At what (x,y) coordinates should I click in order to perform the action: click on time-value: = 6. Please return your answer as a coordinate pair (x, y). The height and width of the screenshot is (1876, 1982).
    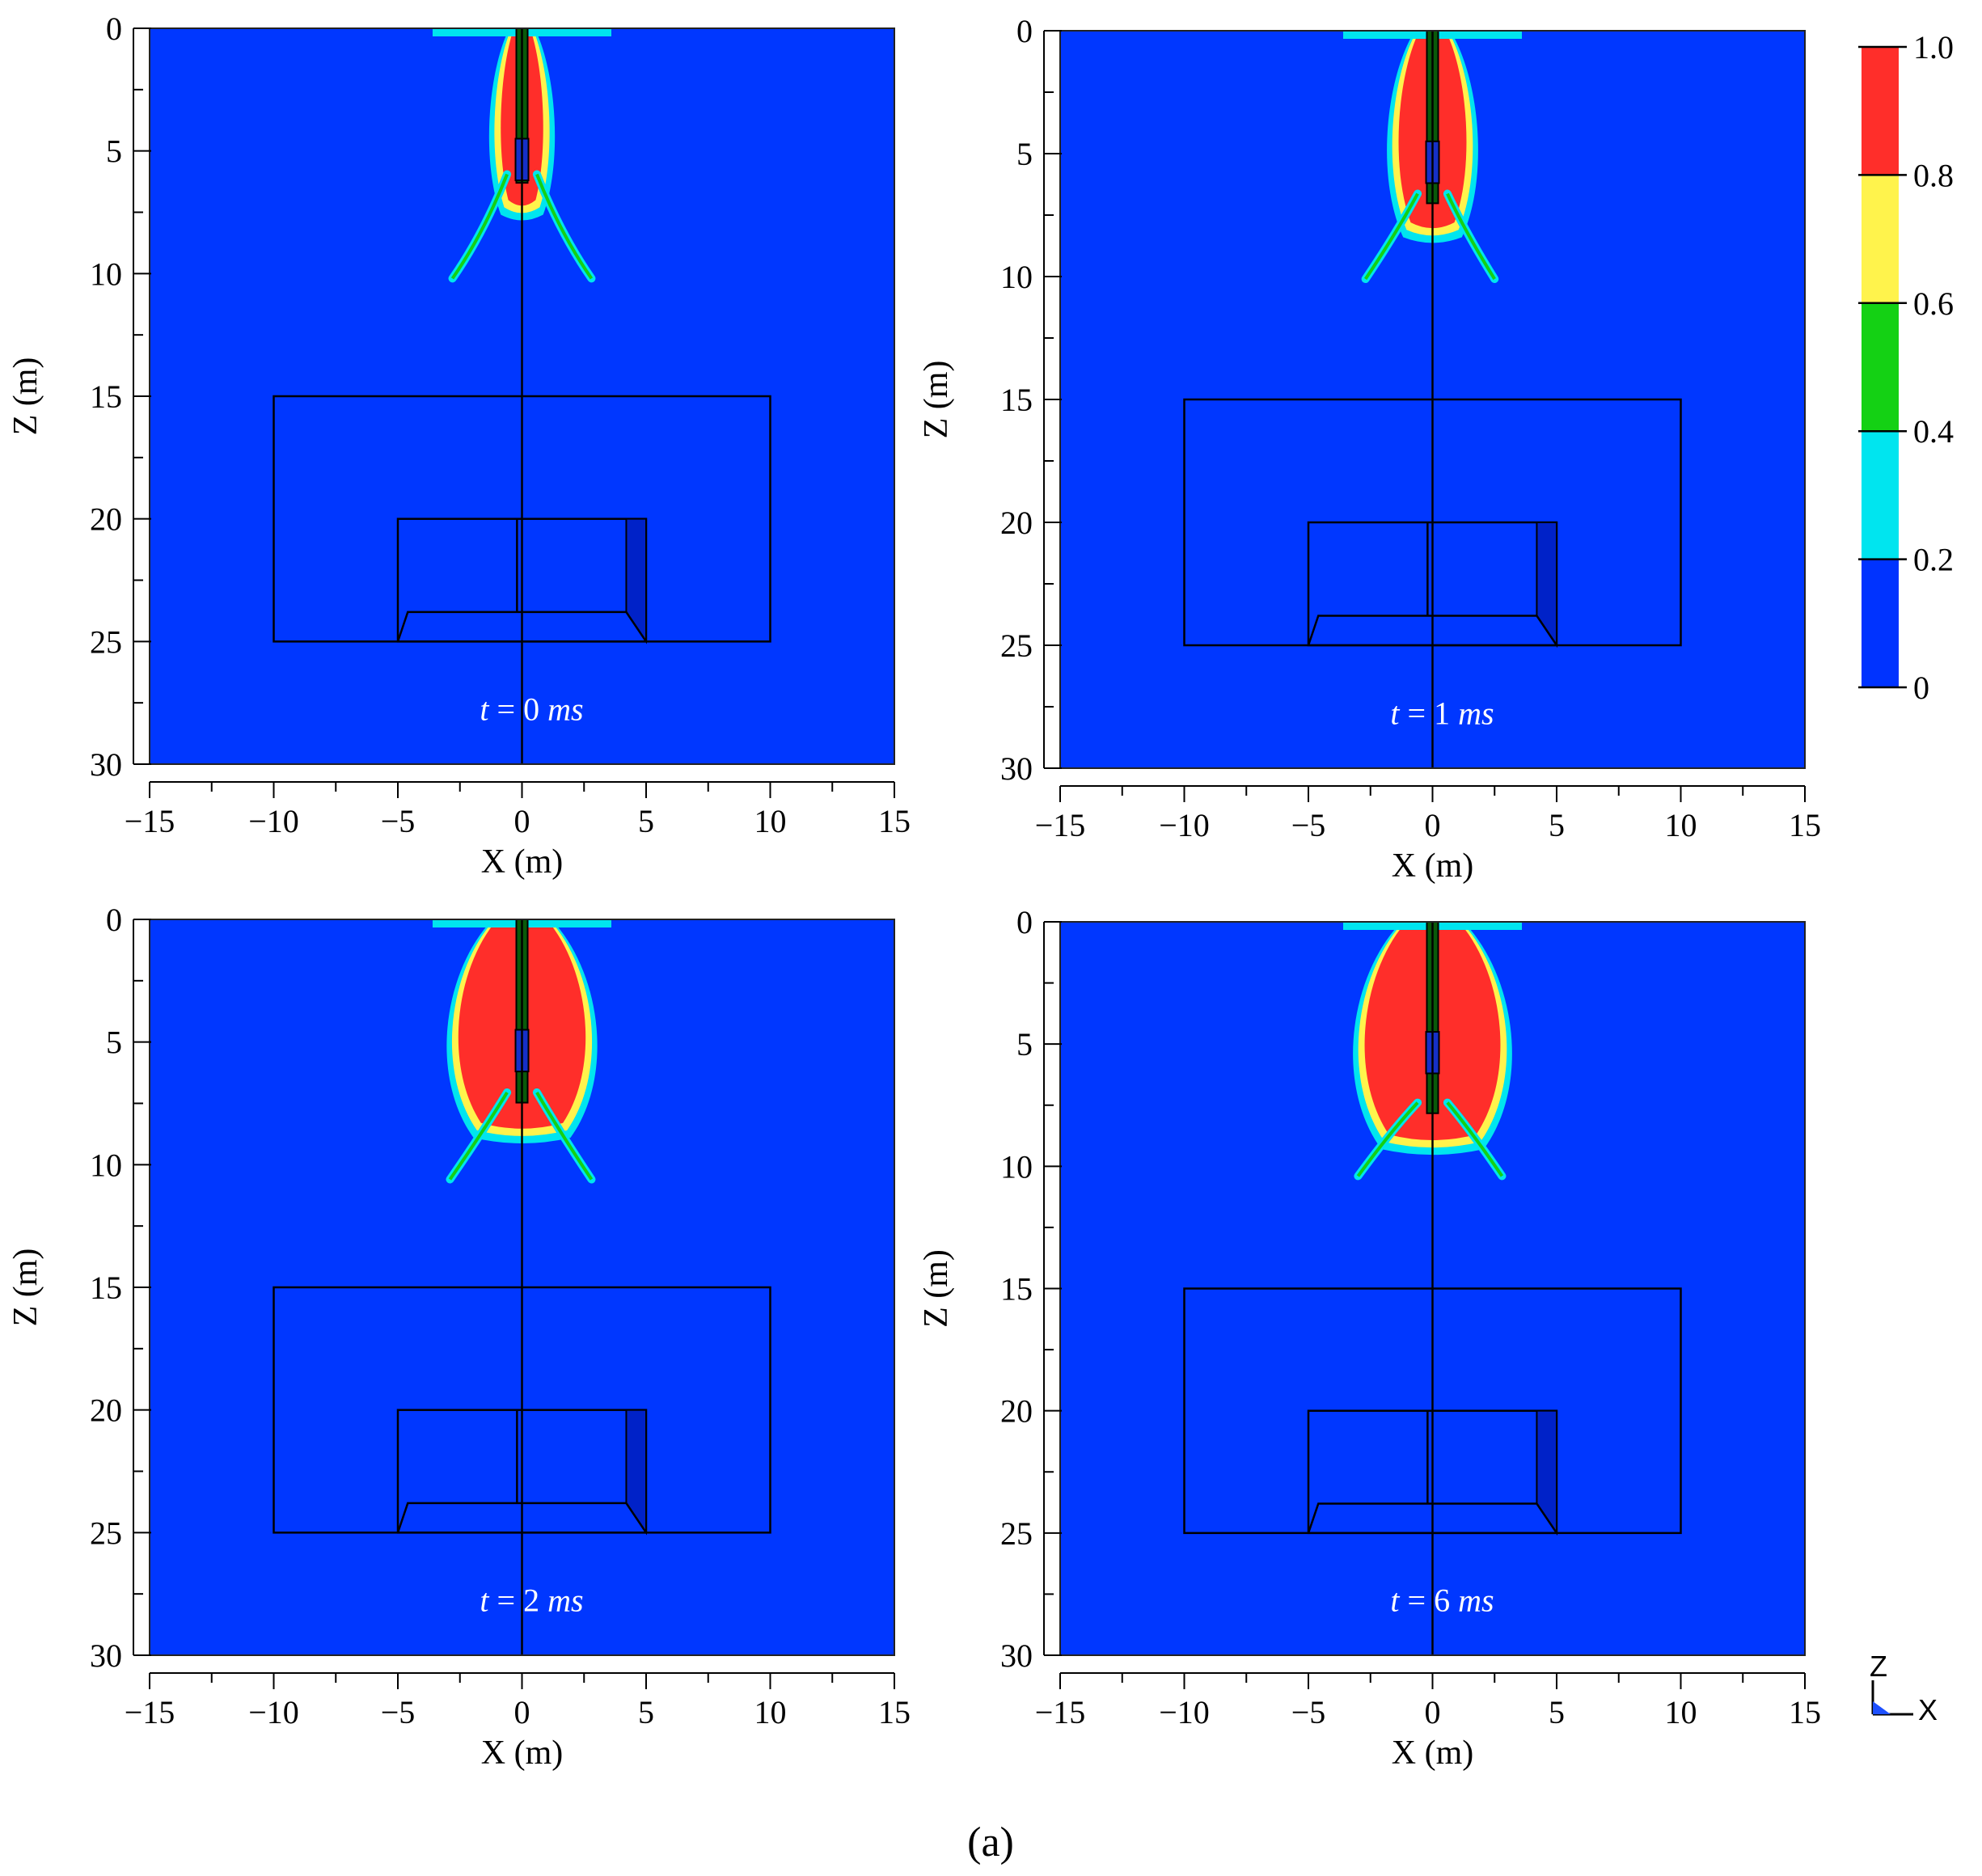
    Looking at the image, I should click on (1429, 1600).